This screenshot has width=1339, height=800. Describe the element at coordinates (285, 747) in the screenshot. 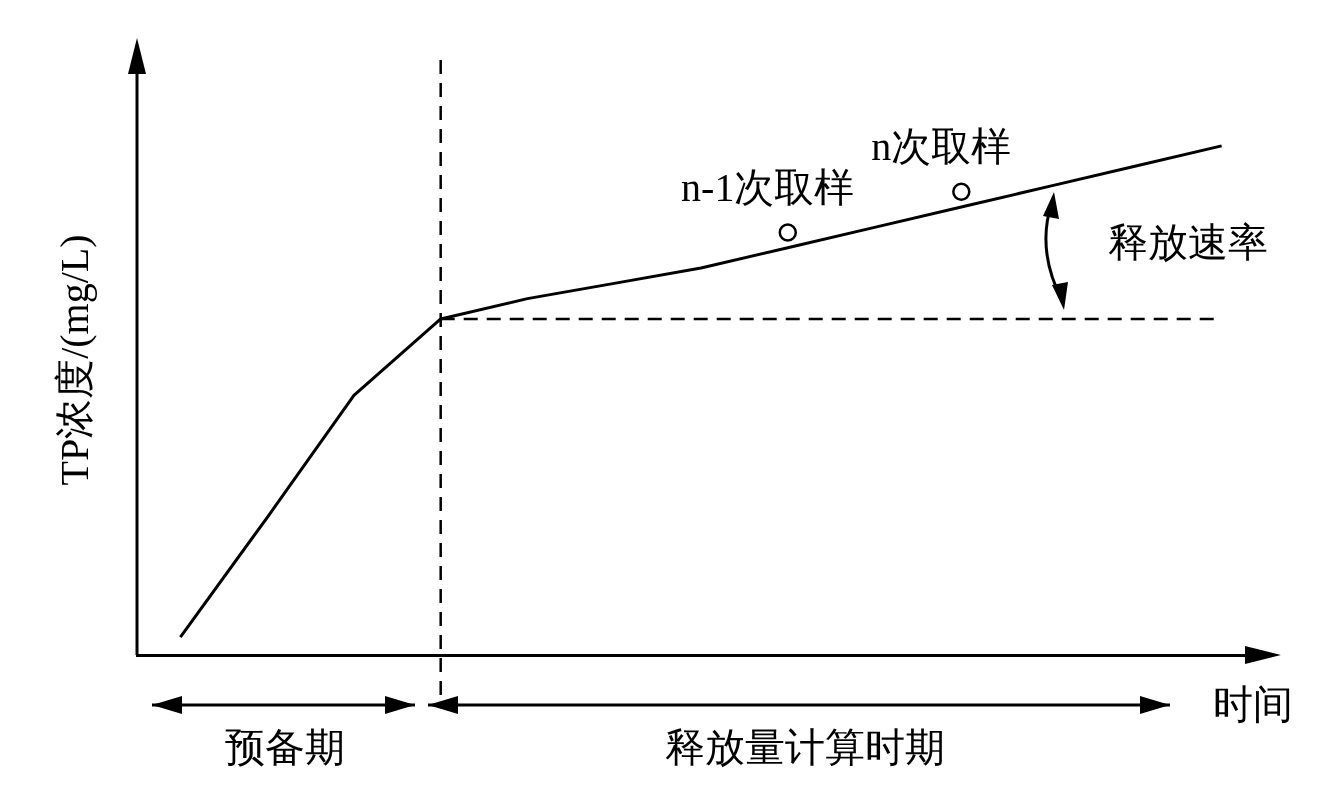

I see `text: 预备期` at that location.